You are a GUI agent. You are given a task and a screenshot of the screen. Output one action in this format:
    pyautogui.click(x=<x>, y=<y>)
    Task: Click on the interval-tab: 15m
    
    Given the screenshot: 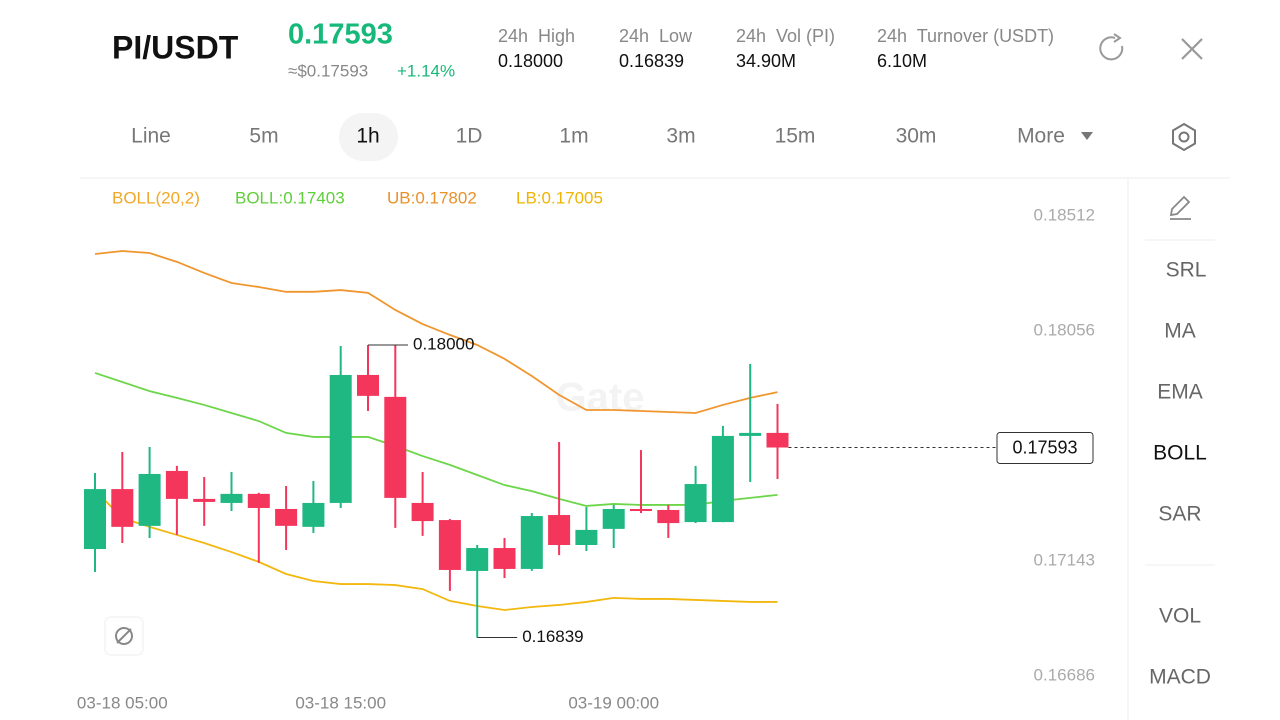 What is the action you would take?
    pyautogui.click(x=795, y=136)
    